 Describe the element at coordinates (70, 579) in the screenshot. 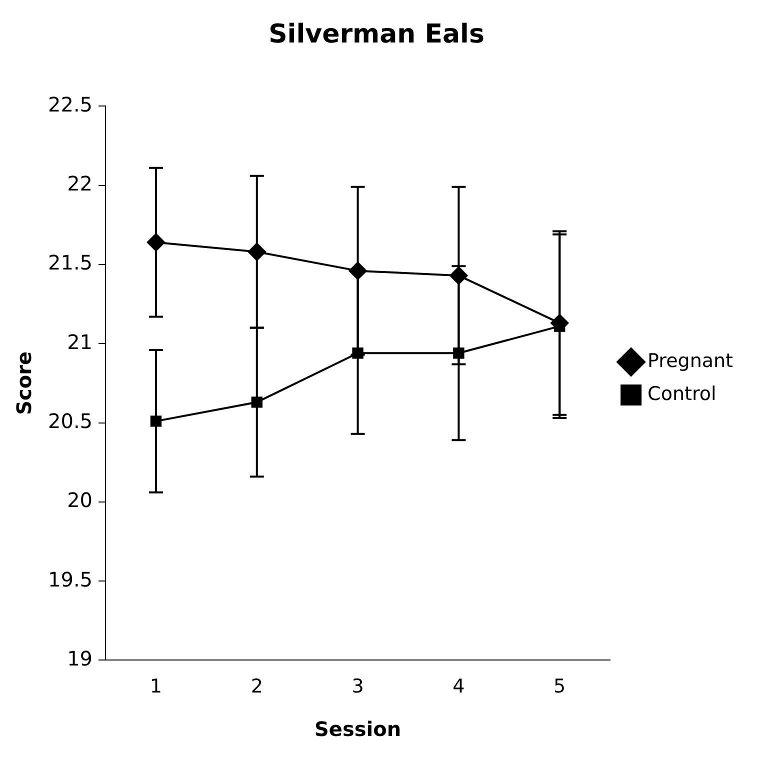

I see `y-tick-label: 19.5` at that location.